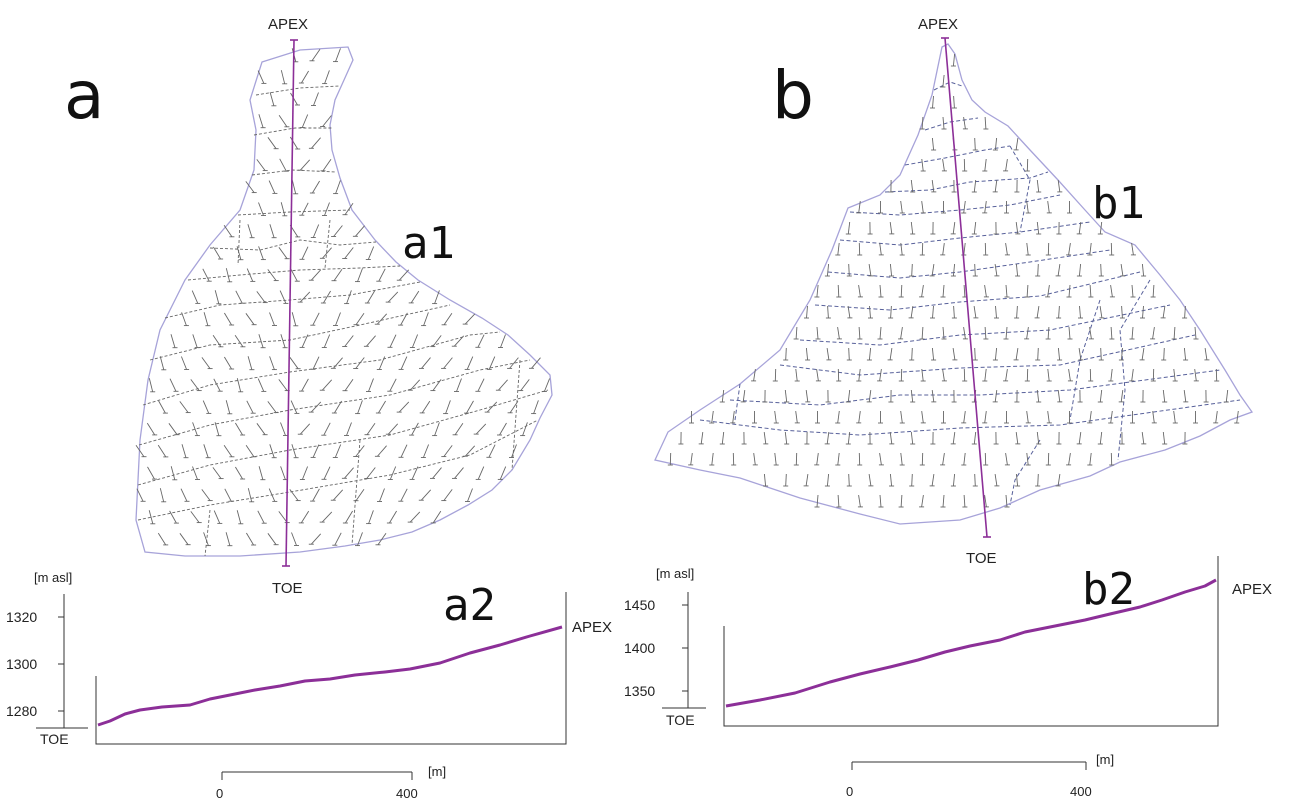 This screenshot has width=1294, height=804. Describe the element at coordinates (437, 771) in the screenshot. I see `scale-a-unit: [m]` at that location.